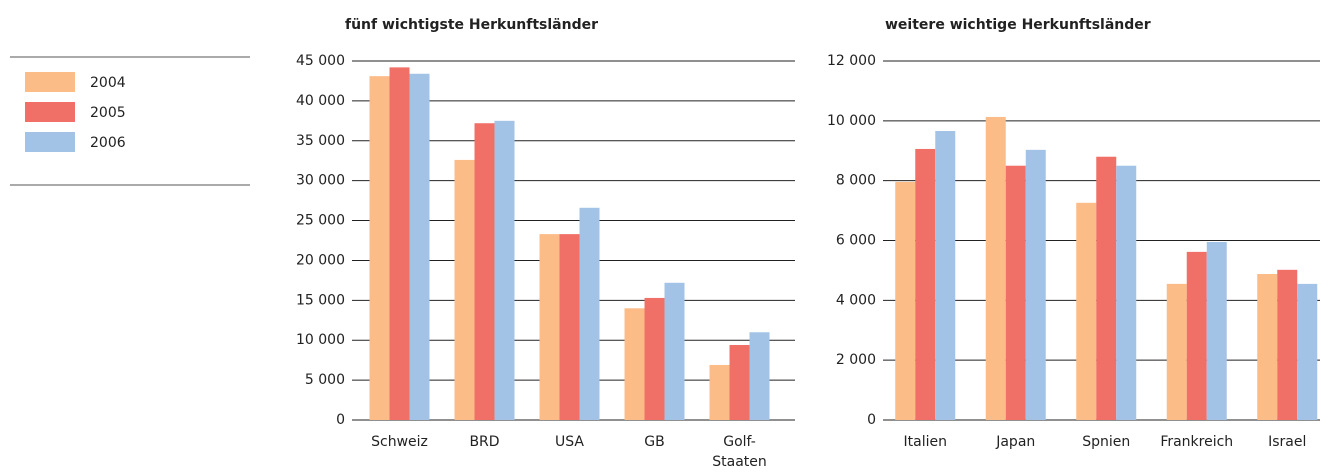  What do you see at coordinates (1287, 442) in the screenshot?
I see `x-tick-label: Israel` at bounding box center [1287, 442].